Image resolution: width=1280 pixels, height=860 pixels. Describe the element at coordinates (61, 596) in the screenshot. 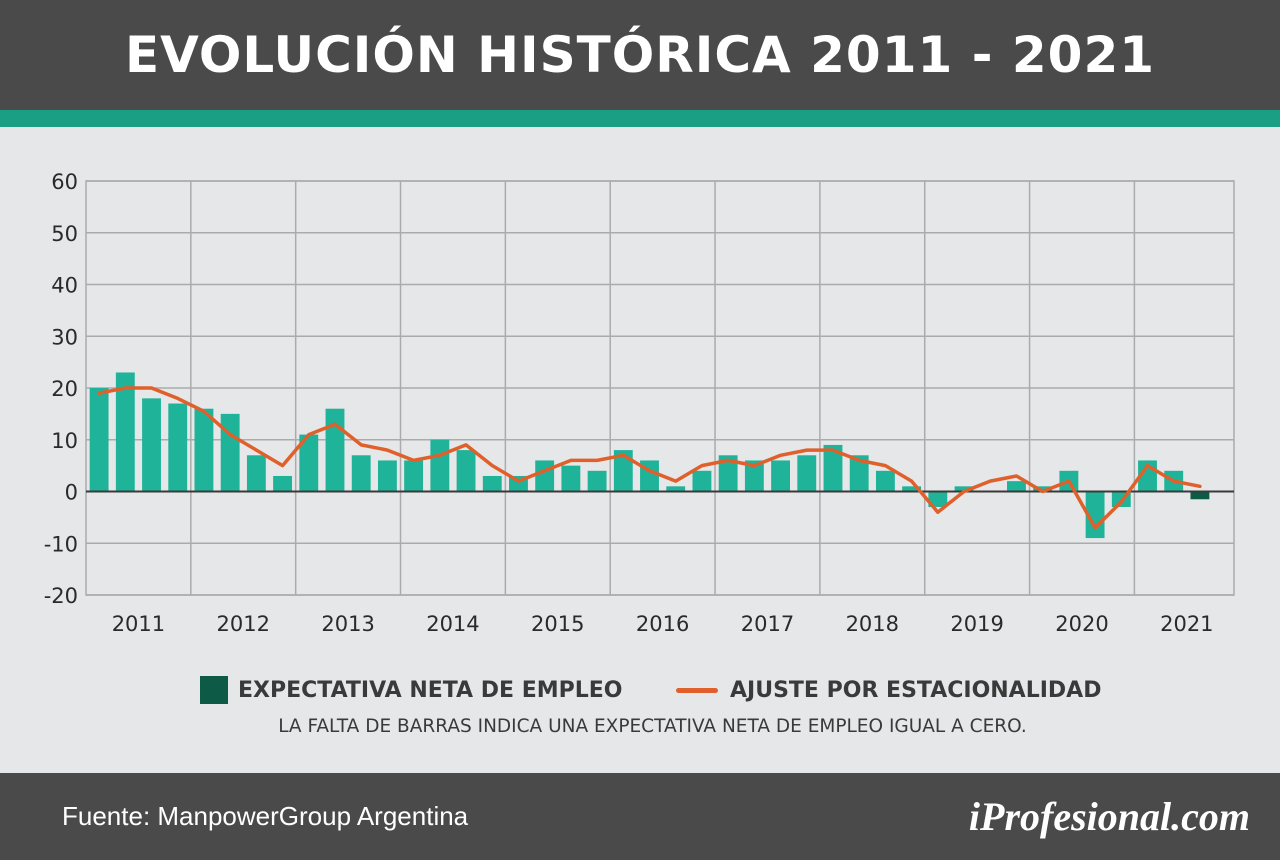

I see `y-tick-label: -20` at that location.